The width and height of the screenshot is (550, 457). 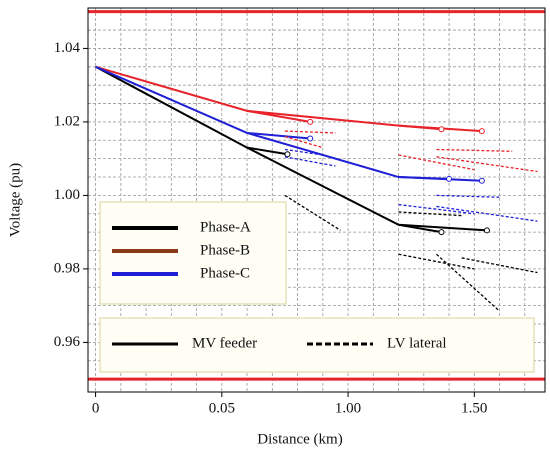 I want to click on x-tick-label: 0, so click(x=96, y=408).